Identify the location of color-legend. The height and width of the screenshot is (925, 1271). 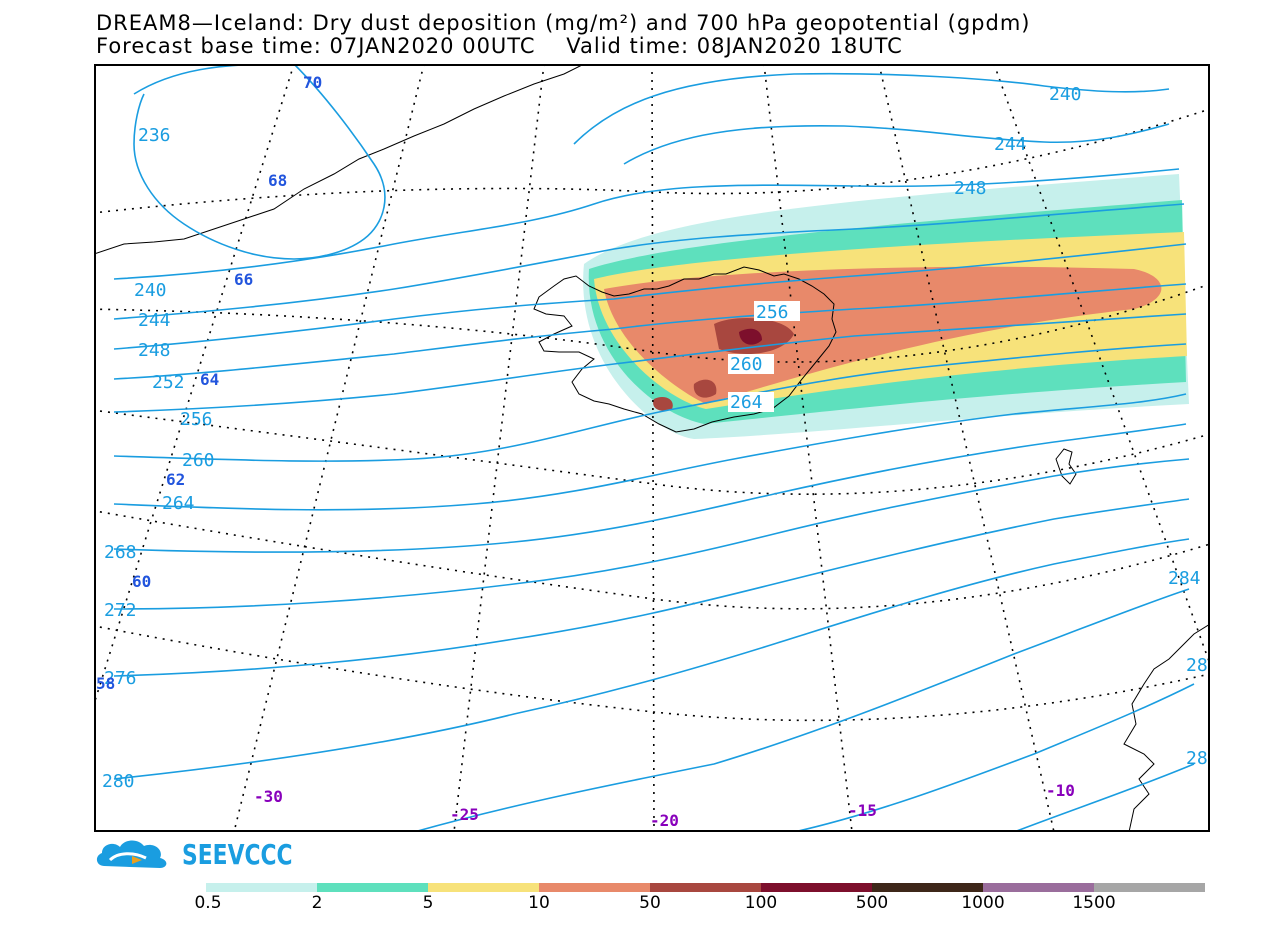
(705, 887).